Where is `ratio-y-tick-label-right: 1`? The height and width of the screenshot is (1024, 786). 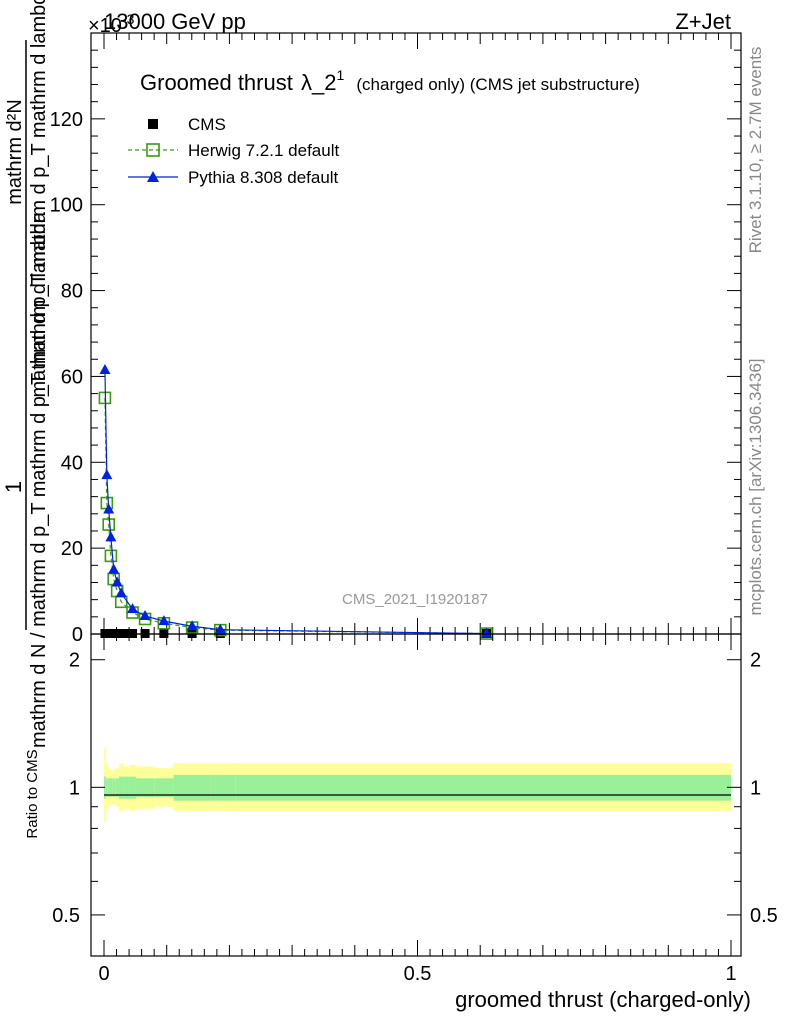 ratio-y-tick-label-right: 1 is located at coordinates (755, 788).